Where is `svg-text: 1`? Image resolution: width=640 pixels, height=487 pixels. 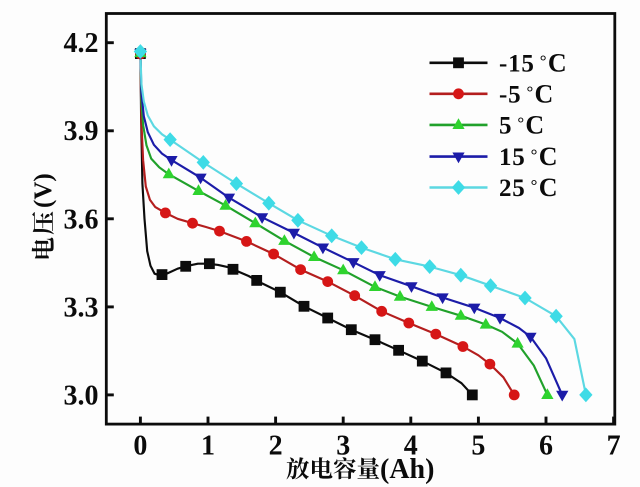 svg-text: 1 is located at coordinates (208, 446).